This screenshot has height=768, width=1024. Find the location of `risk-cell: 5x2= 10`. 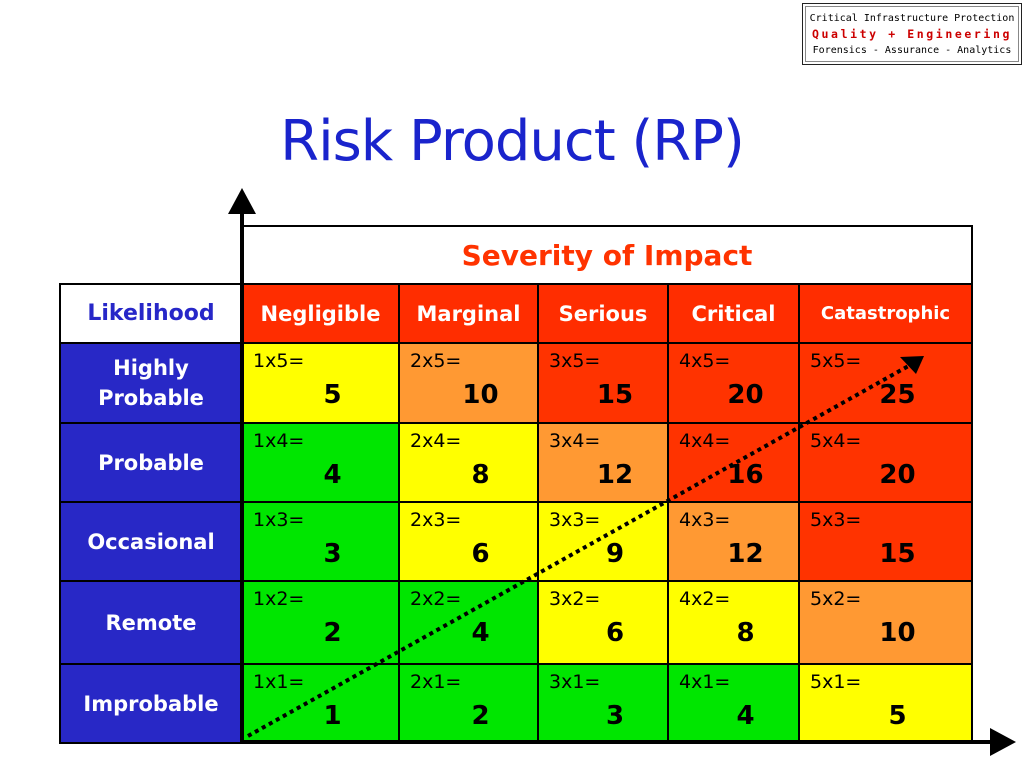

risk-cell: 5x2= 10 is located at coordinates (885, 622).